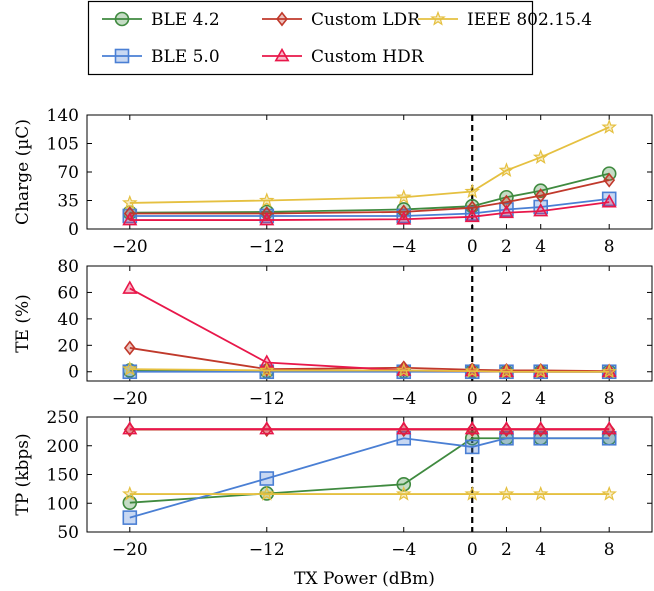 This screenshot has height=591, width=654. I want to click on legend-label: Custom LDR, so click(366, 20).